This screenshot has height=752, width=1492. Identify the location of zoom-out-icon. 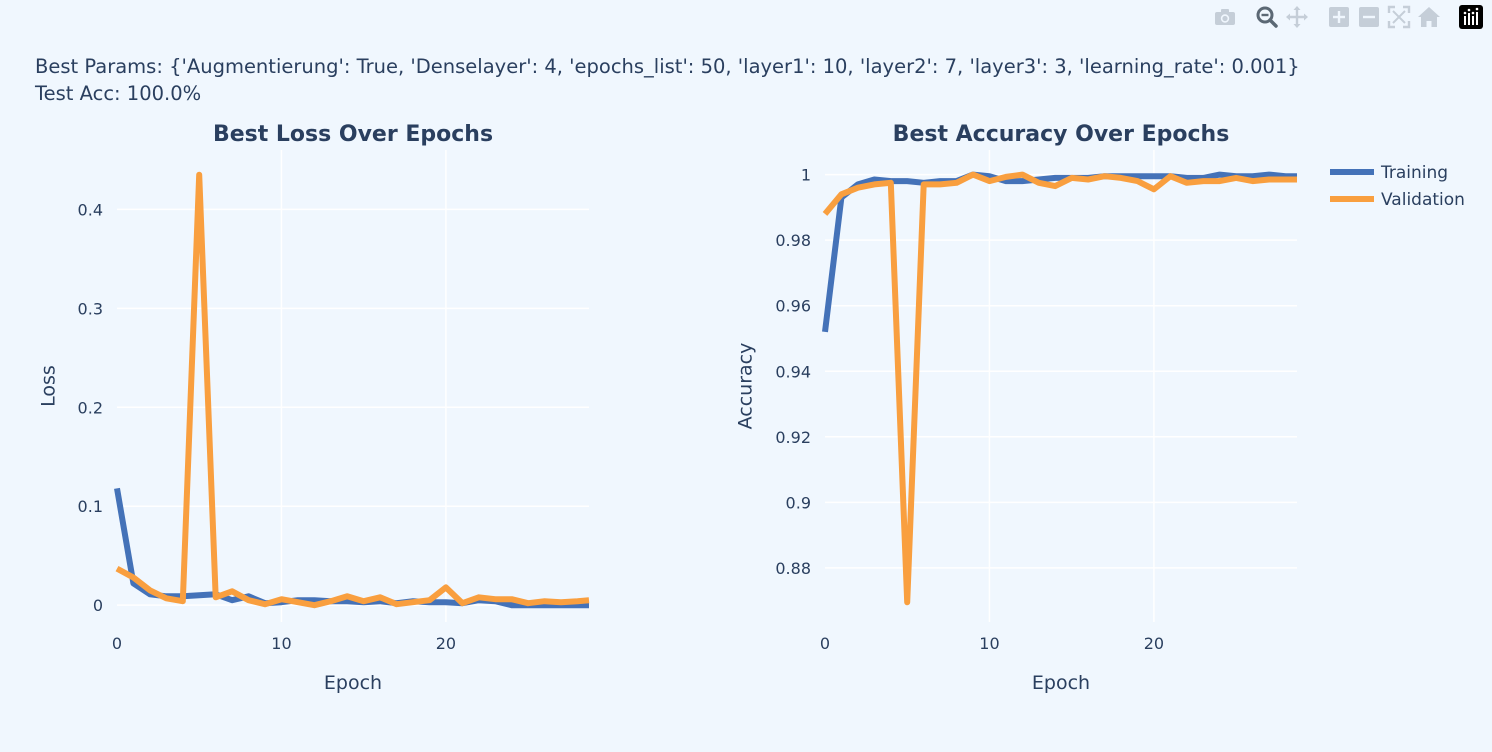
(1369, 17).